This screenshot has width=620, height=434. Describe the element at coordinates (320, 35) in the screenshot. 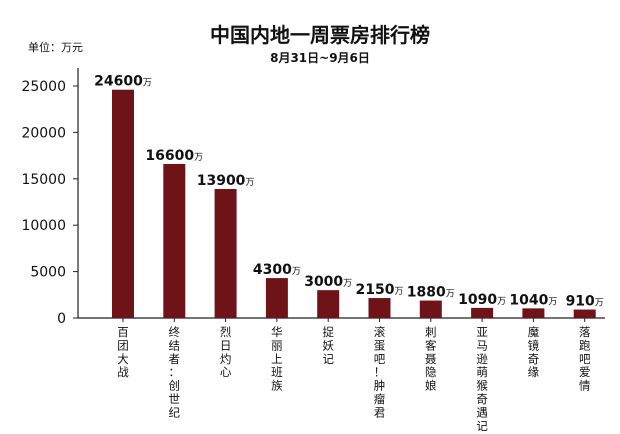

I see `chart-title: 中国内地一周票房排行榜` at that location.